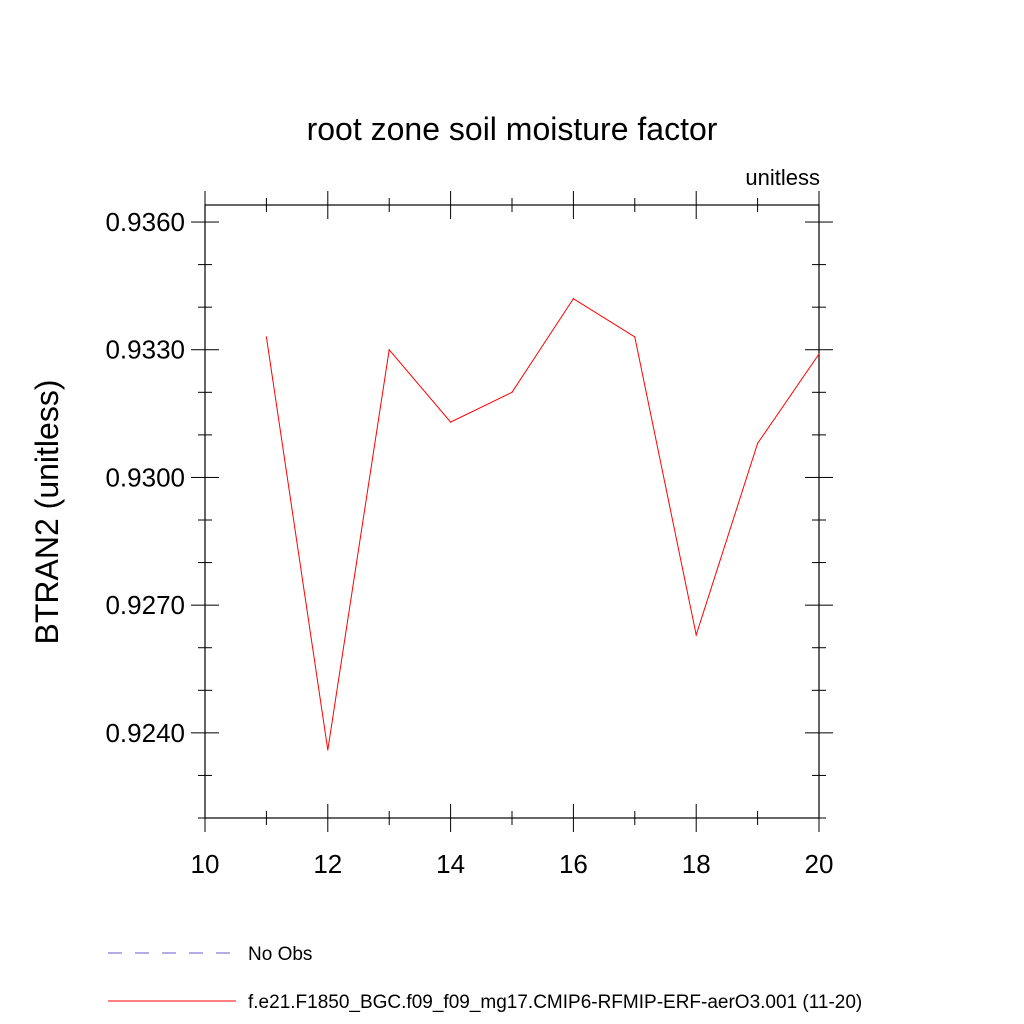  What do you see at coordinates (819, 864) in the screenshot?
I see `x-tick-label: 20` at bounding box center [819, 864].